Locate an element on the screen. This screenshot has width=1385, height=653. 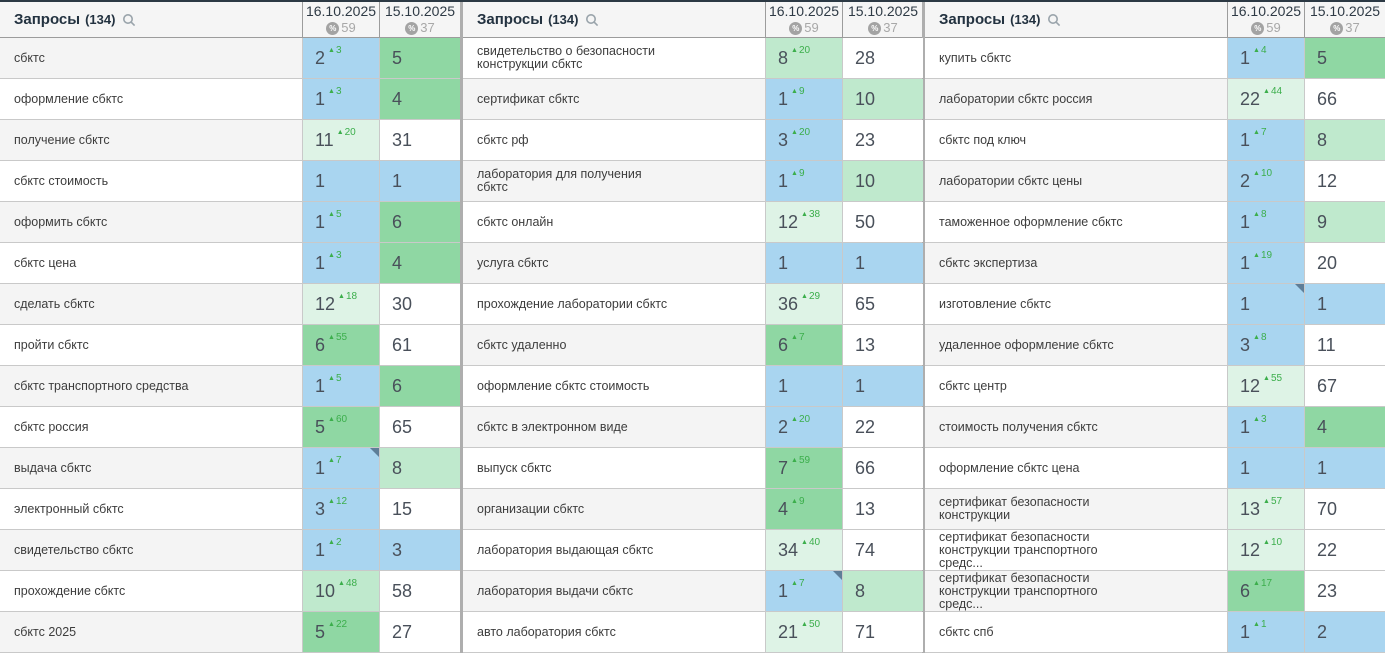
query-row: лаборатория выдающая сбктс 34 ▲ 40 74 is located at coordinates (693, 550).